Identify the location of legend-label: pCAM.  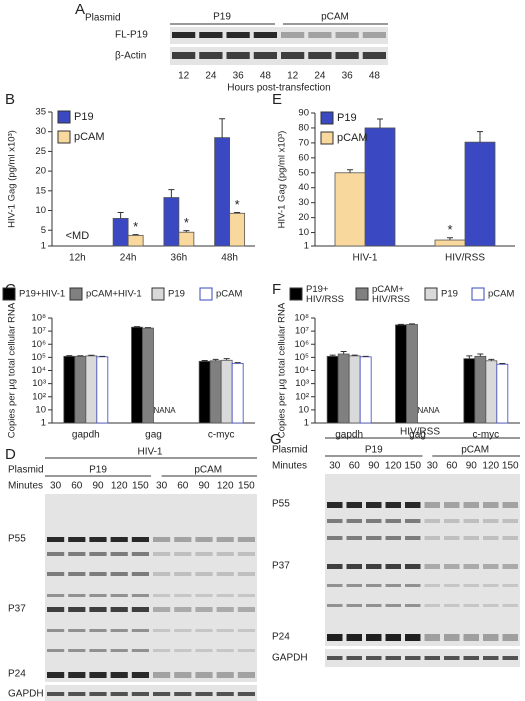
(229, 294).